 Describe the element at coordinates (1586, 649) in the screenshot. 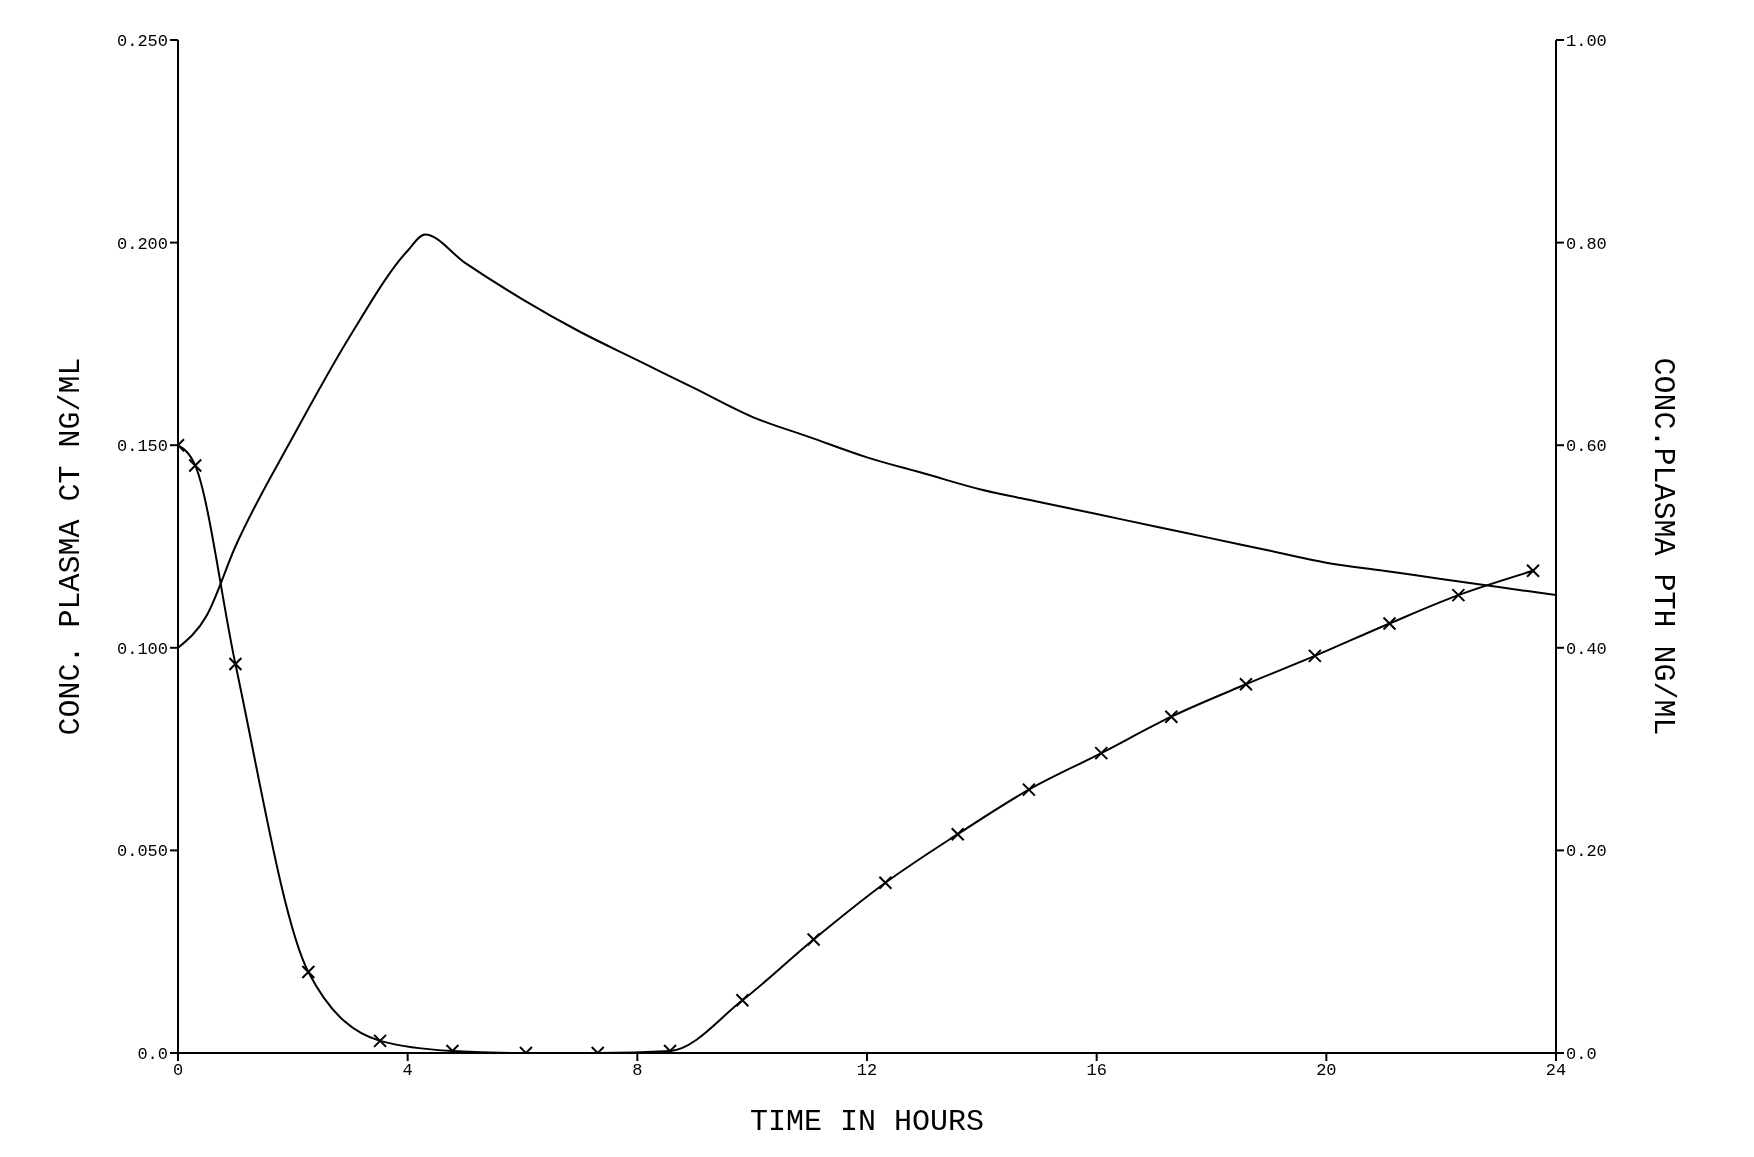

I see `y2-tick-label: 0.40` at that location.